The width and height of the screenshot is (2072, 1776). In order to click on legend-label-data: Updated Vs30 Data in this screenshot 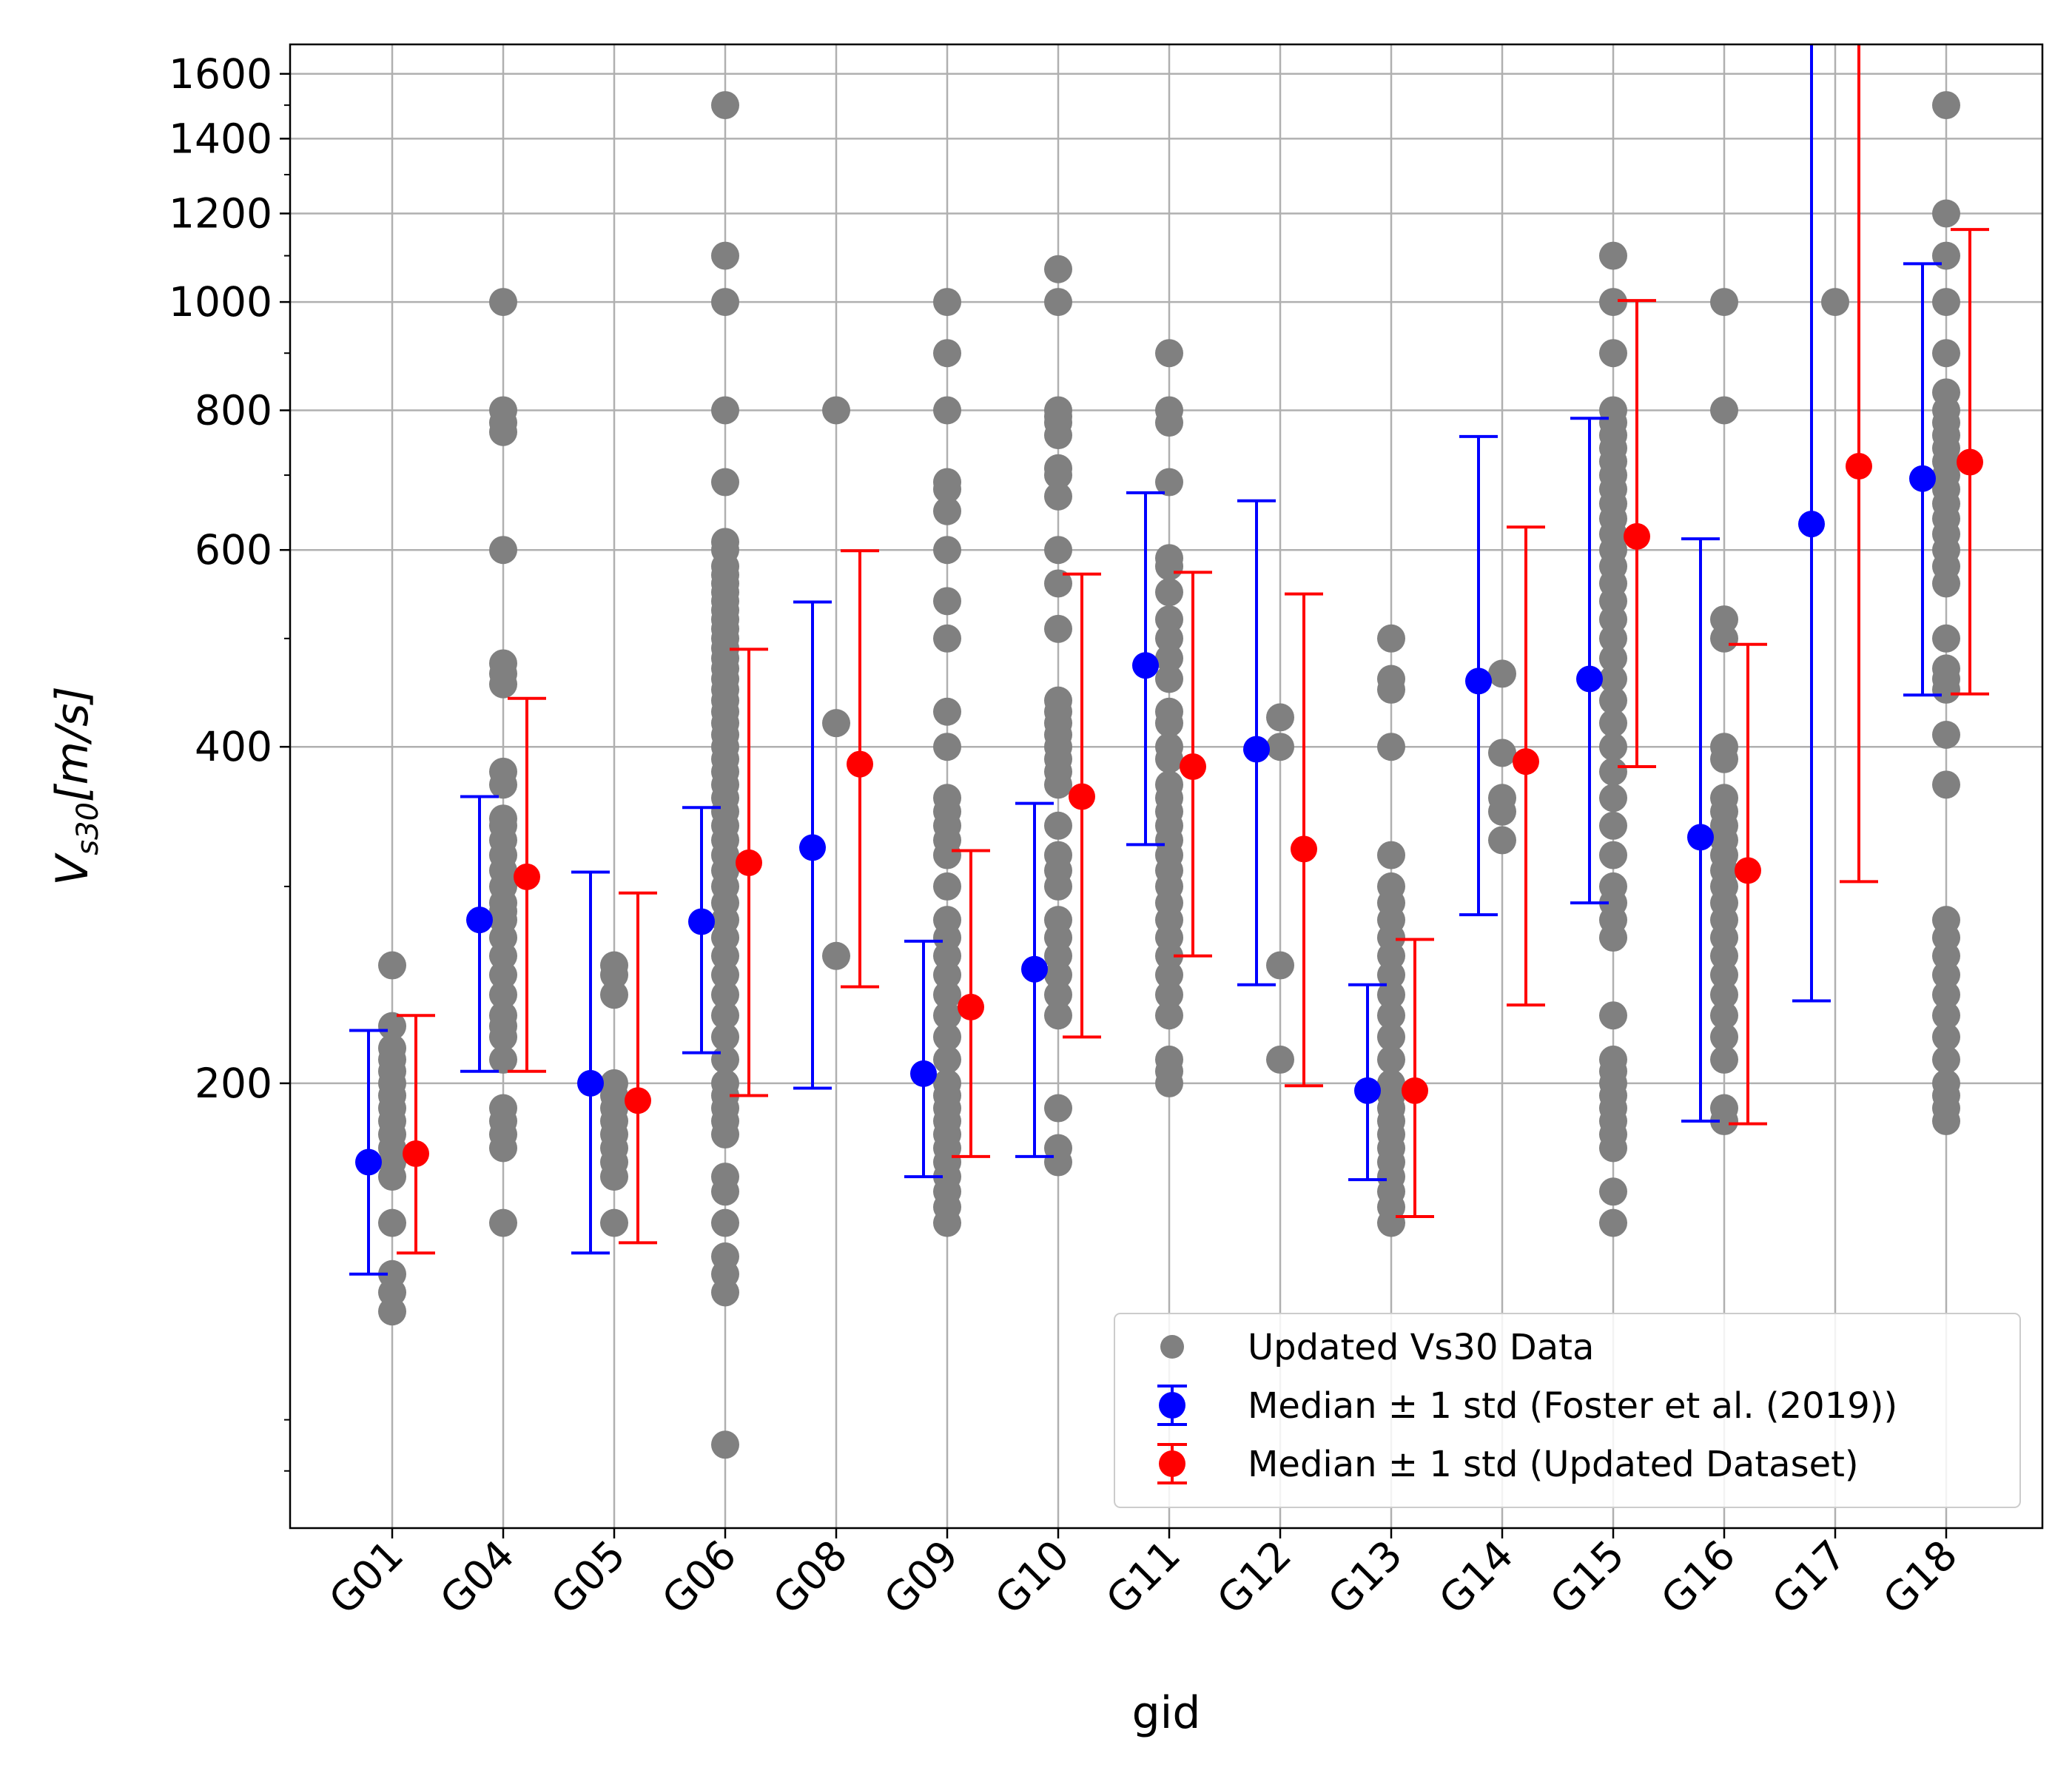, I will do `click(1421, 1347)`.